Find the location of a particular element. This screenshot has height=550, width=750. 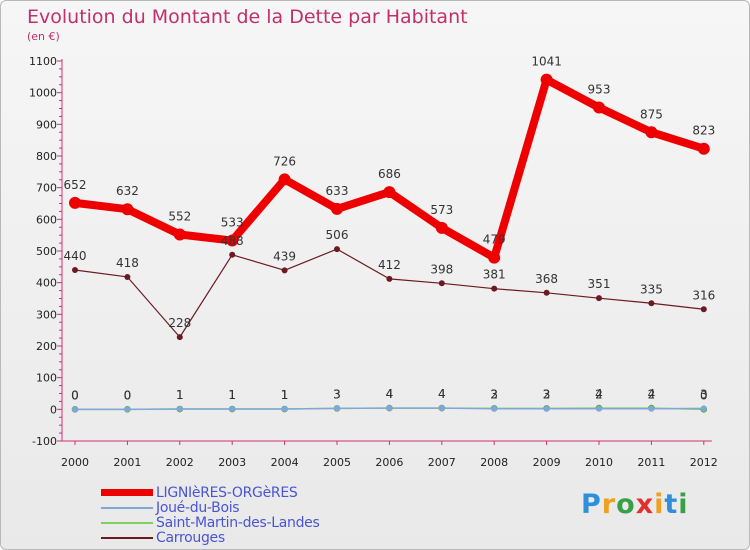

y-tick-label: 200 is located at coordinates (46, 346).